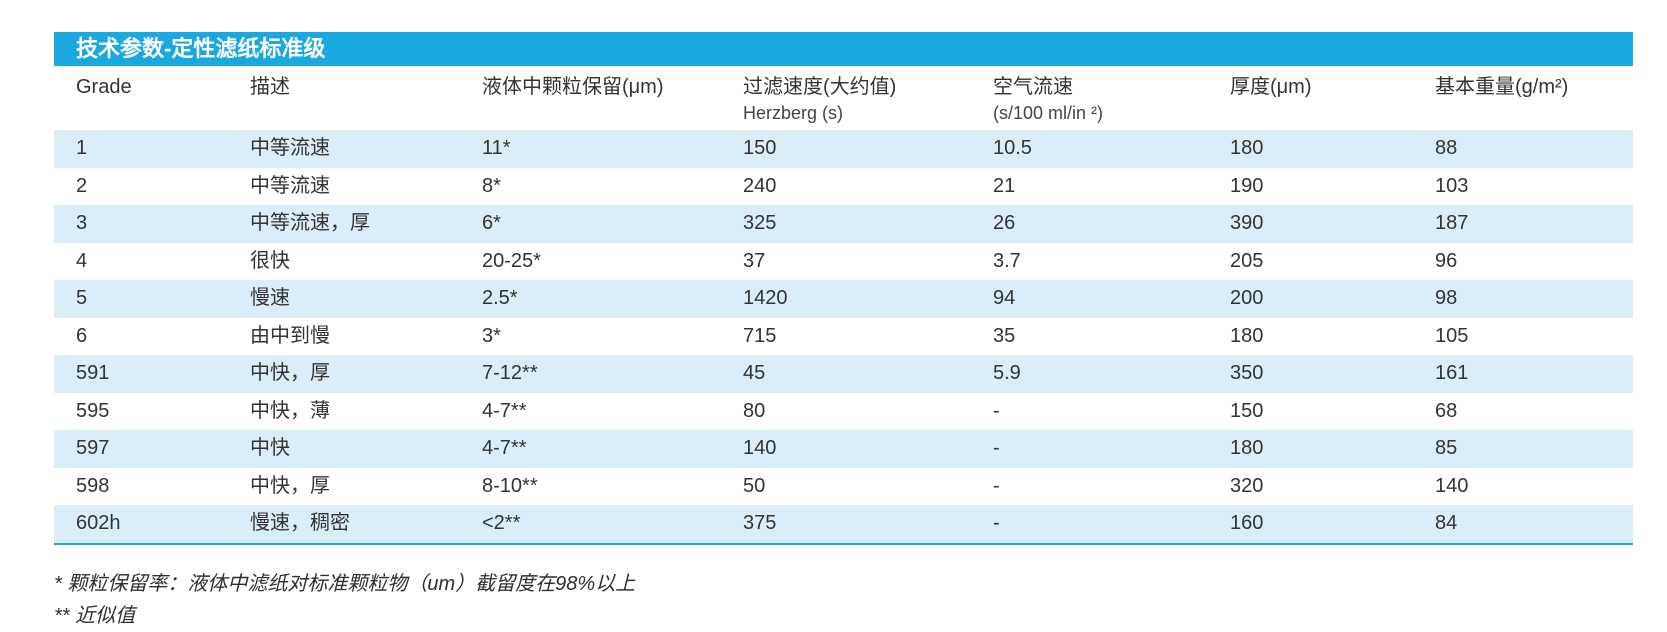  What do you see at coordinates (1247, 410) in the screenshot?
I see `cell-thickness: 150` at bounding box center [1247, 410].